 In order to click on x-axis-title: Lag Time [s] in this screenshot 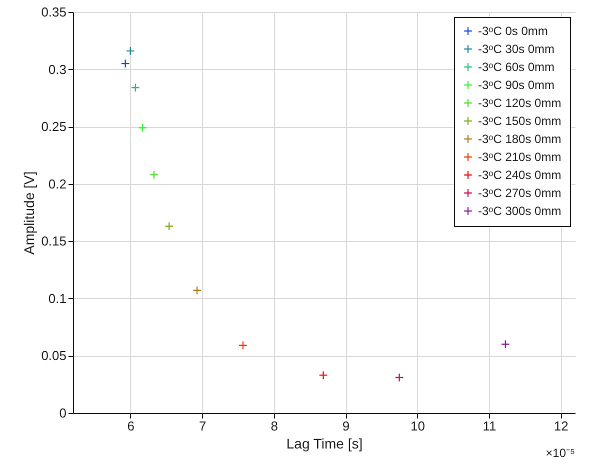, I will do `click(324, 444)`.